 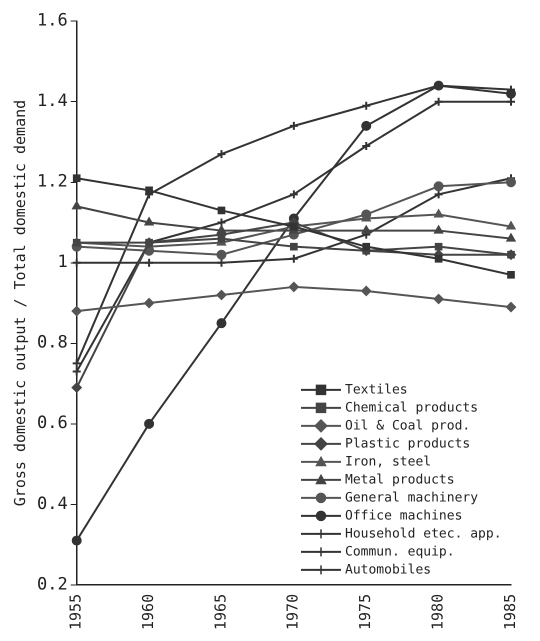 I want to click on y-axis-title: Gross domestic output / Total domestic demand, so click(x=19, y=303).